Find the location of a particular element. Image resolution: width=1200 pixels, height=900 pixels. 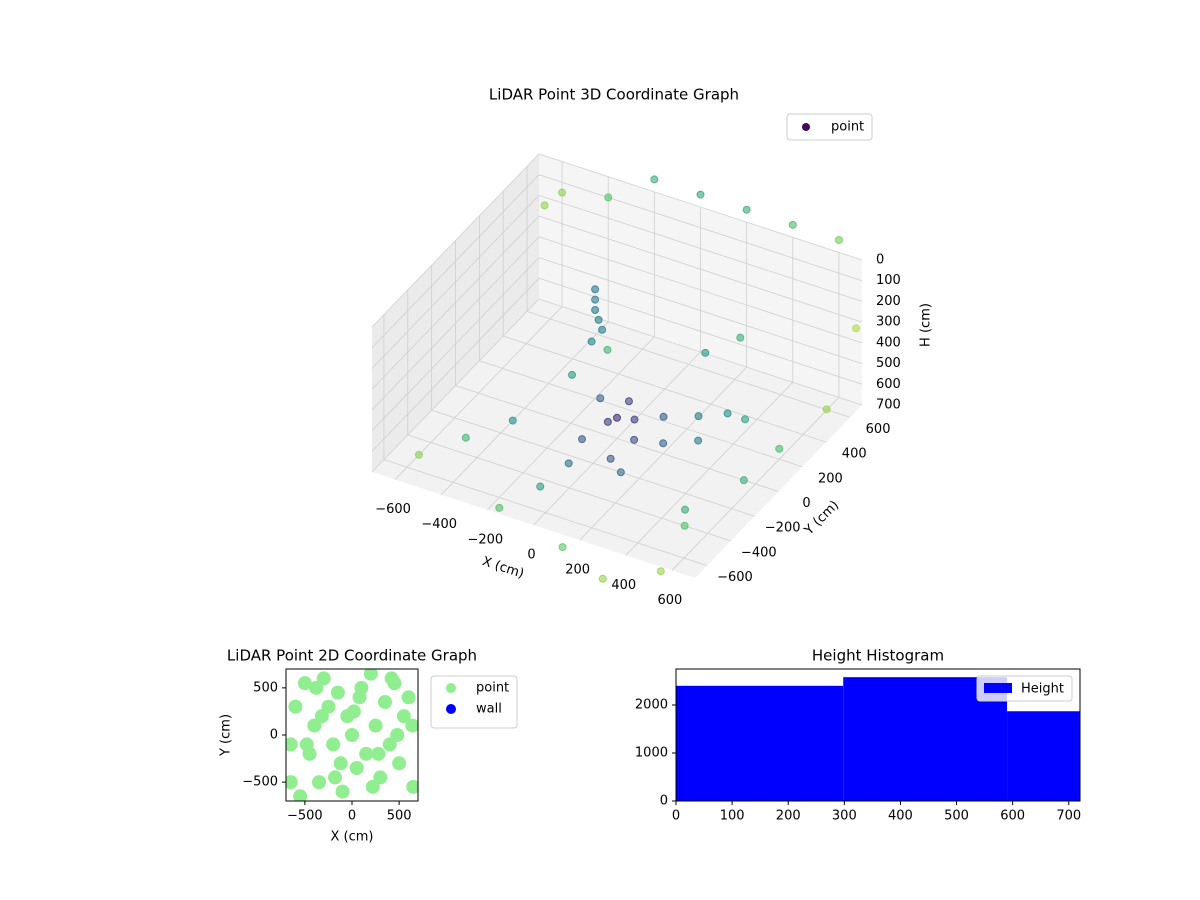

x-tick-label: 200 is located at coordinates (577, 570).